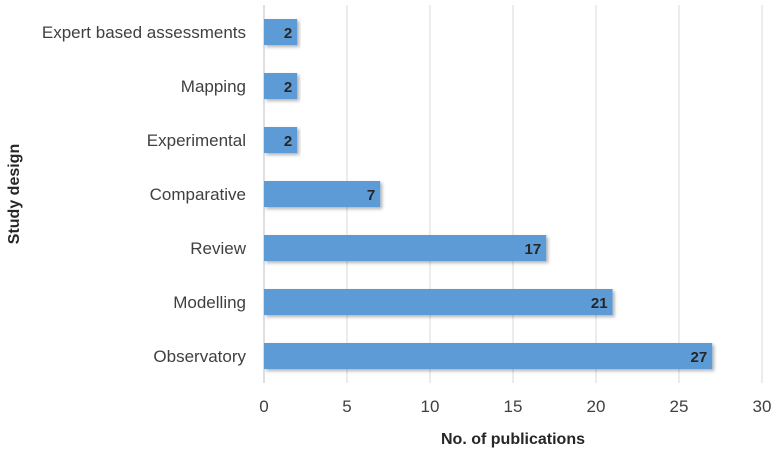 The image size is (777, 453). What do you see at coordinates (371, 195) in the screenshot?
I see `data-label: 7` at bounding box center [371, 195].